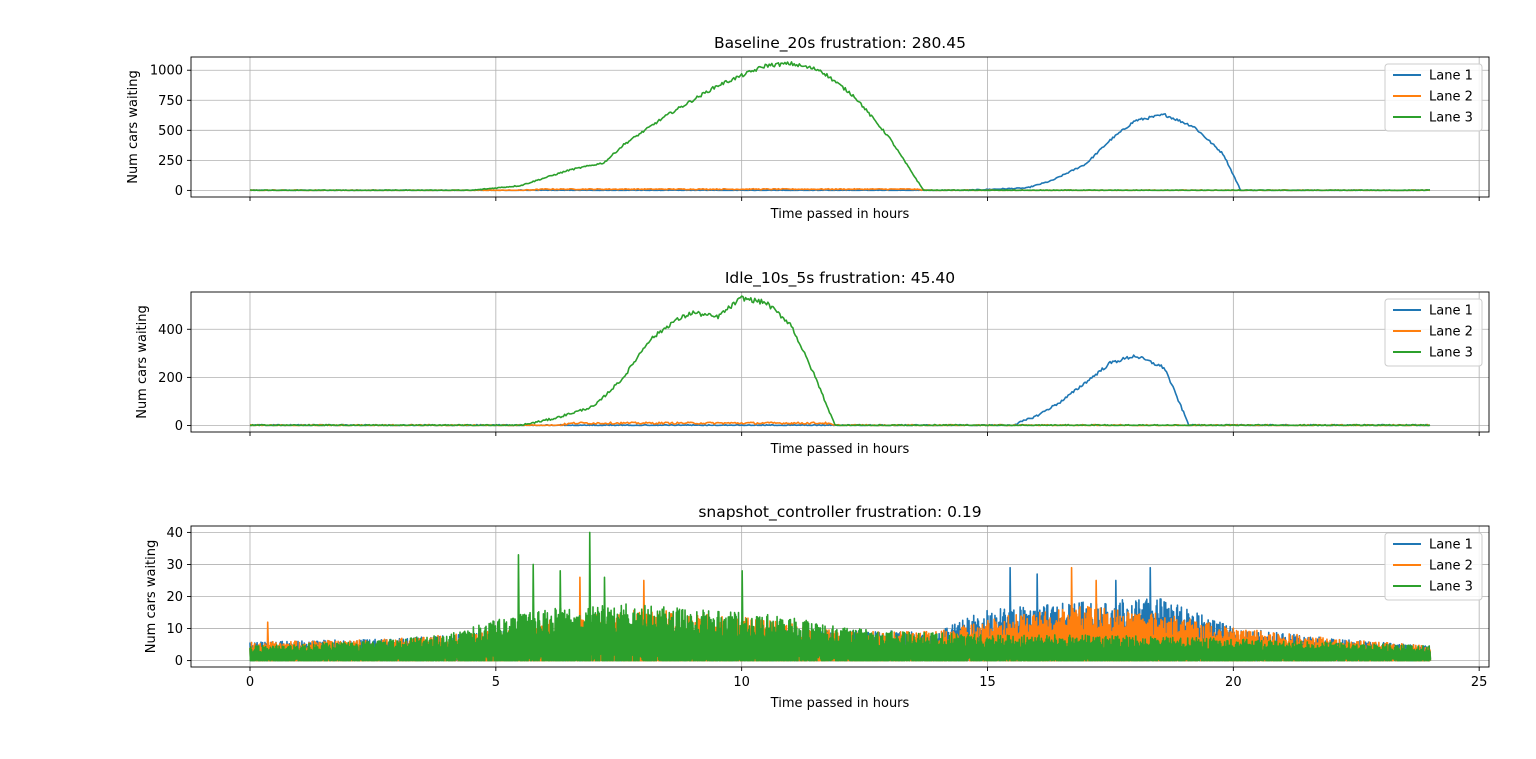 The height and width of the screenshot is (759, 1536). What do you see at coordinates (250, 682) in the screenshot?
I see `x-tick-label: 0` at bounding box center [250, 682].